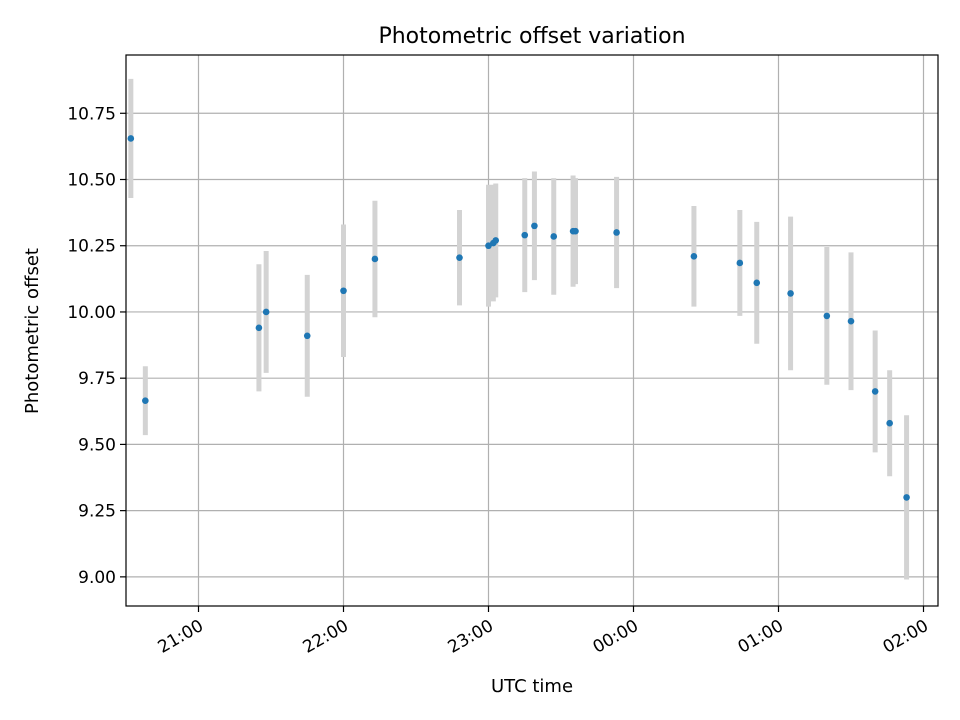 The width and height of the screenshot is (960, 720). Describe the element at coordinates (532, 686) in the screenshot. I see `x-axis-label: UTC time` at that location.